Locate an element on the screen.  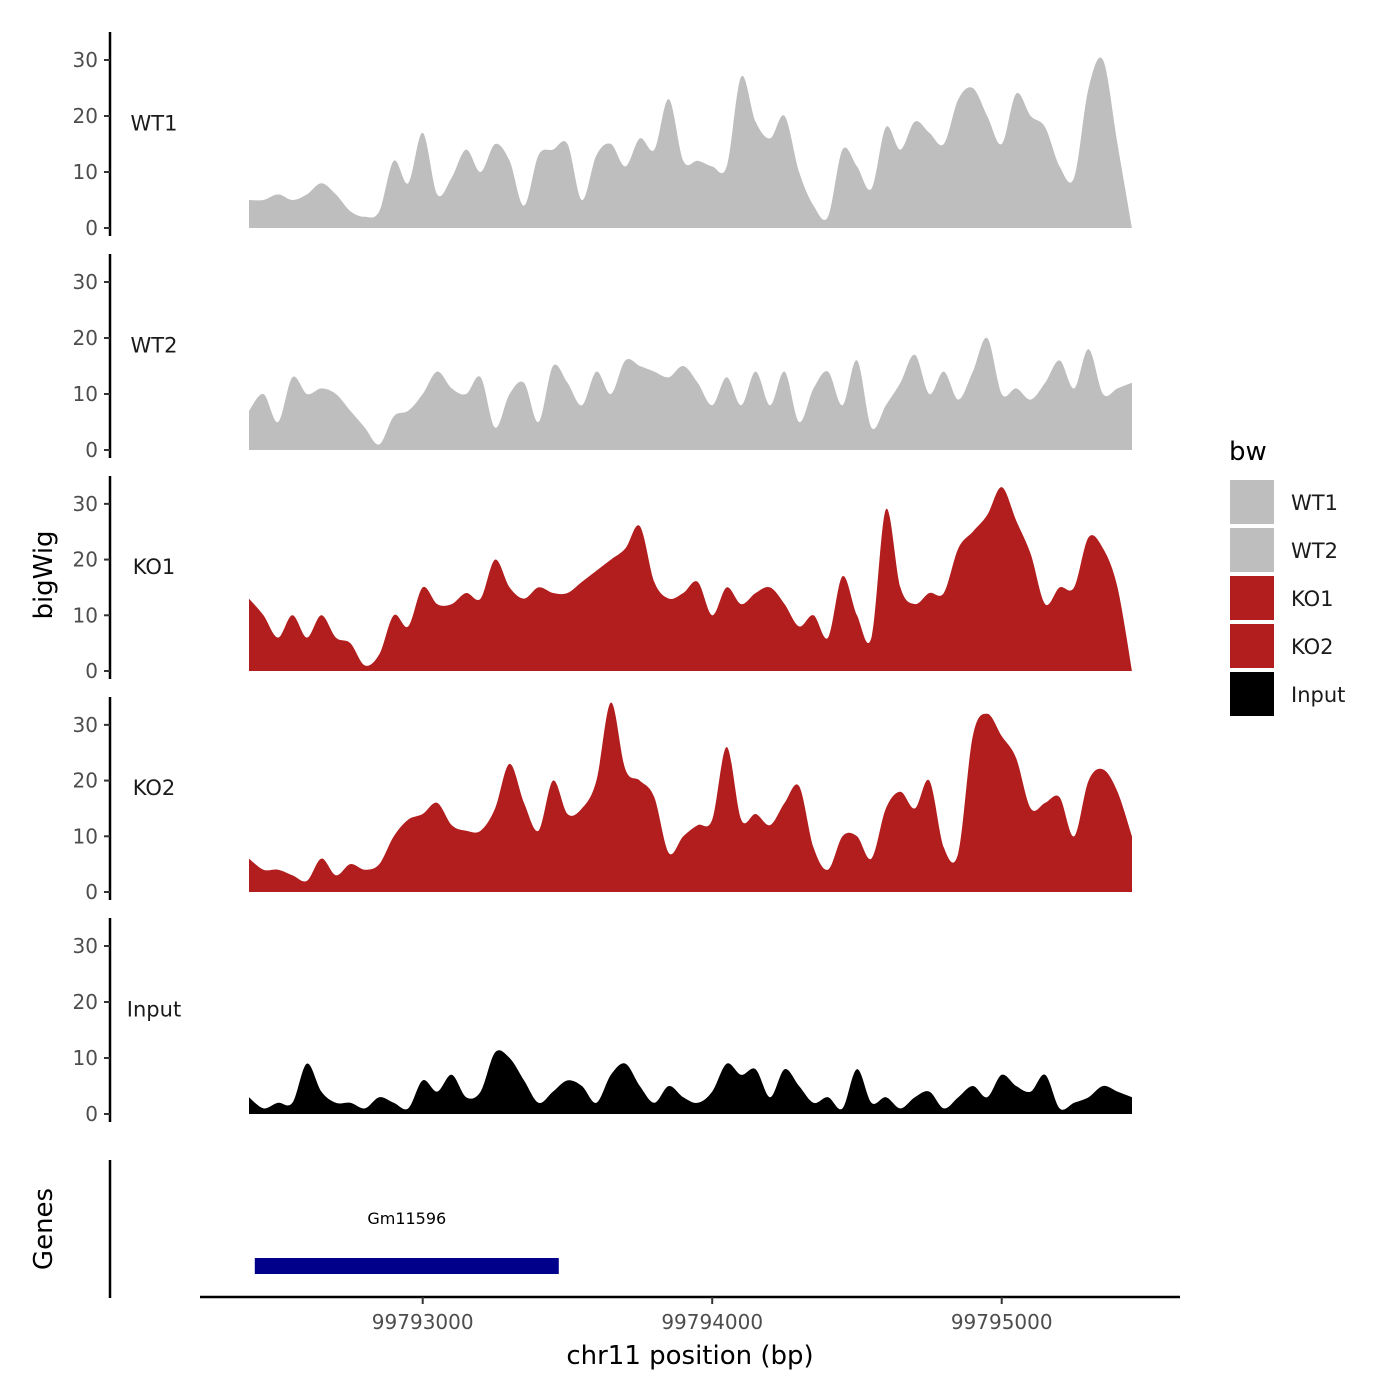
coverage-area-wt1 is located at coordinates (690, 142).